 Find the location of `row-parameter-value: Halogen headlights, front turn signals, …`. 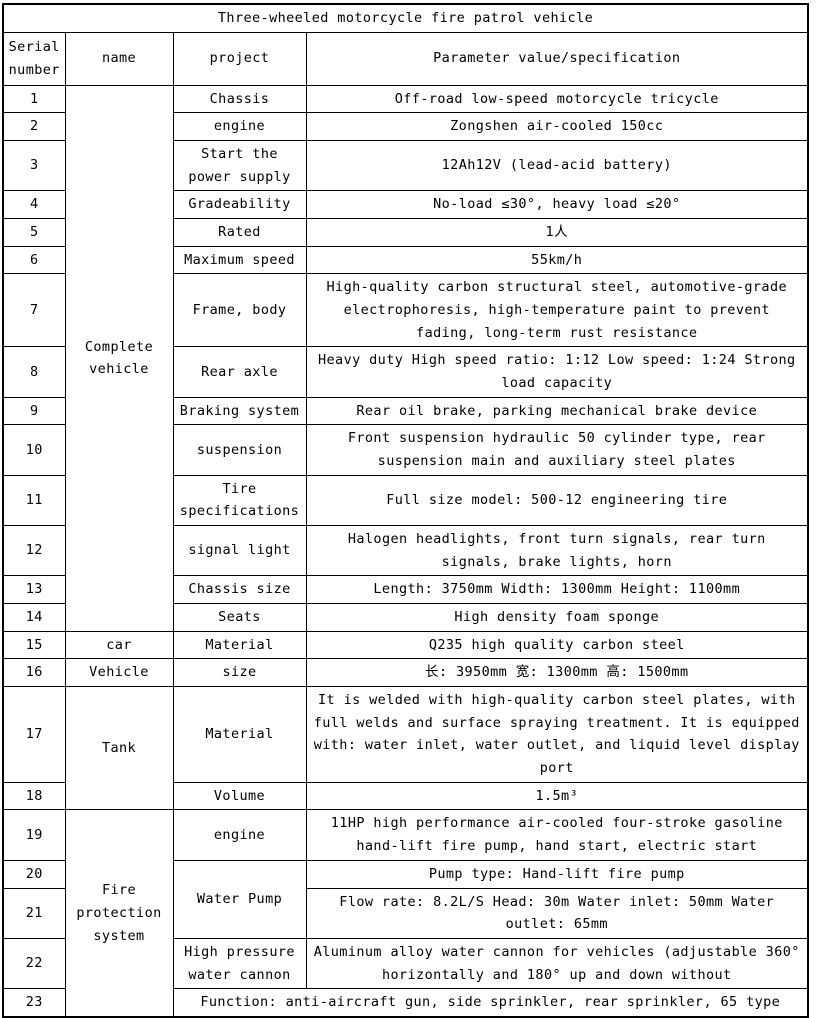

row-parameter-value: Halogen headlights, front turn signals, … is located at coordinates (557, 551).